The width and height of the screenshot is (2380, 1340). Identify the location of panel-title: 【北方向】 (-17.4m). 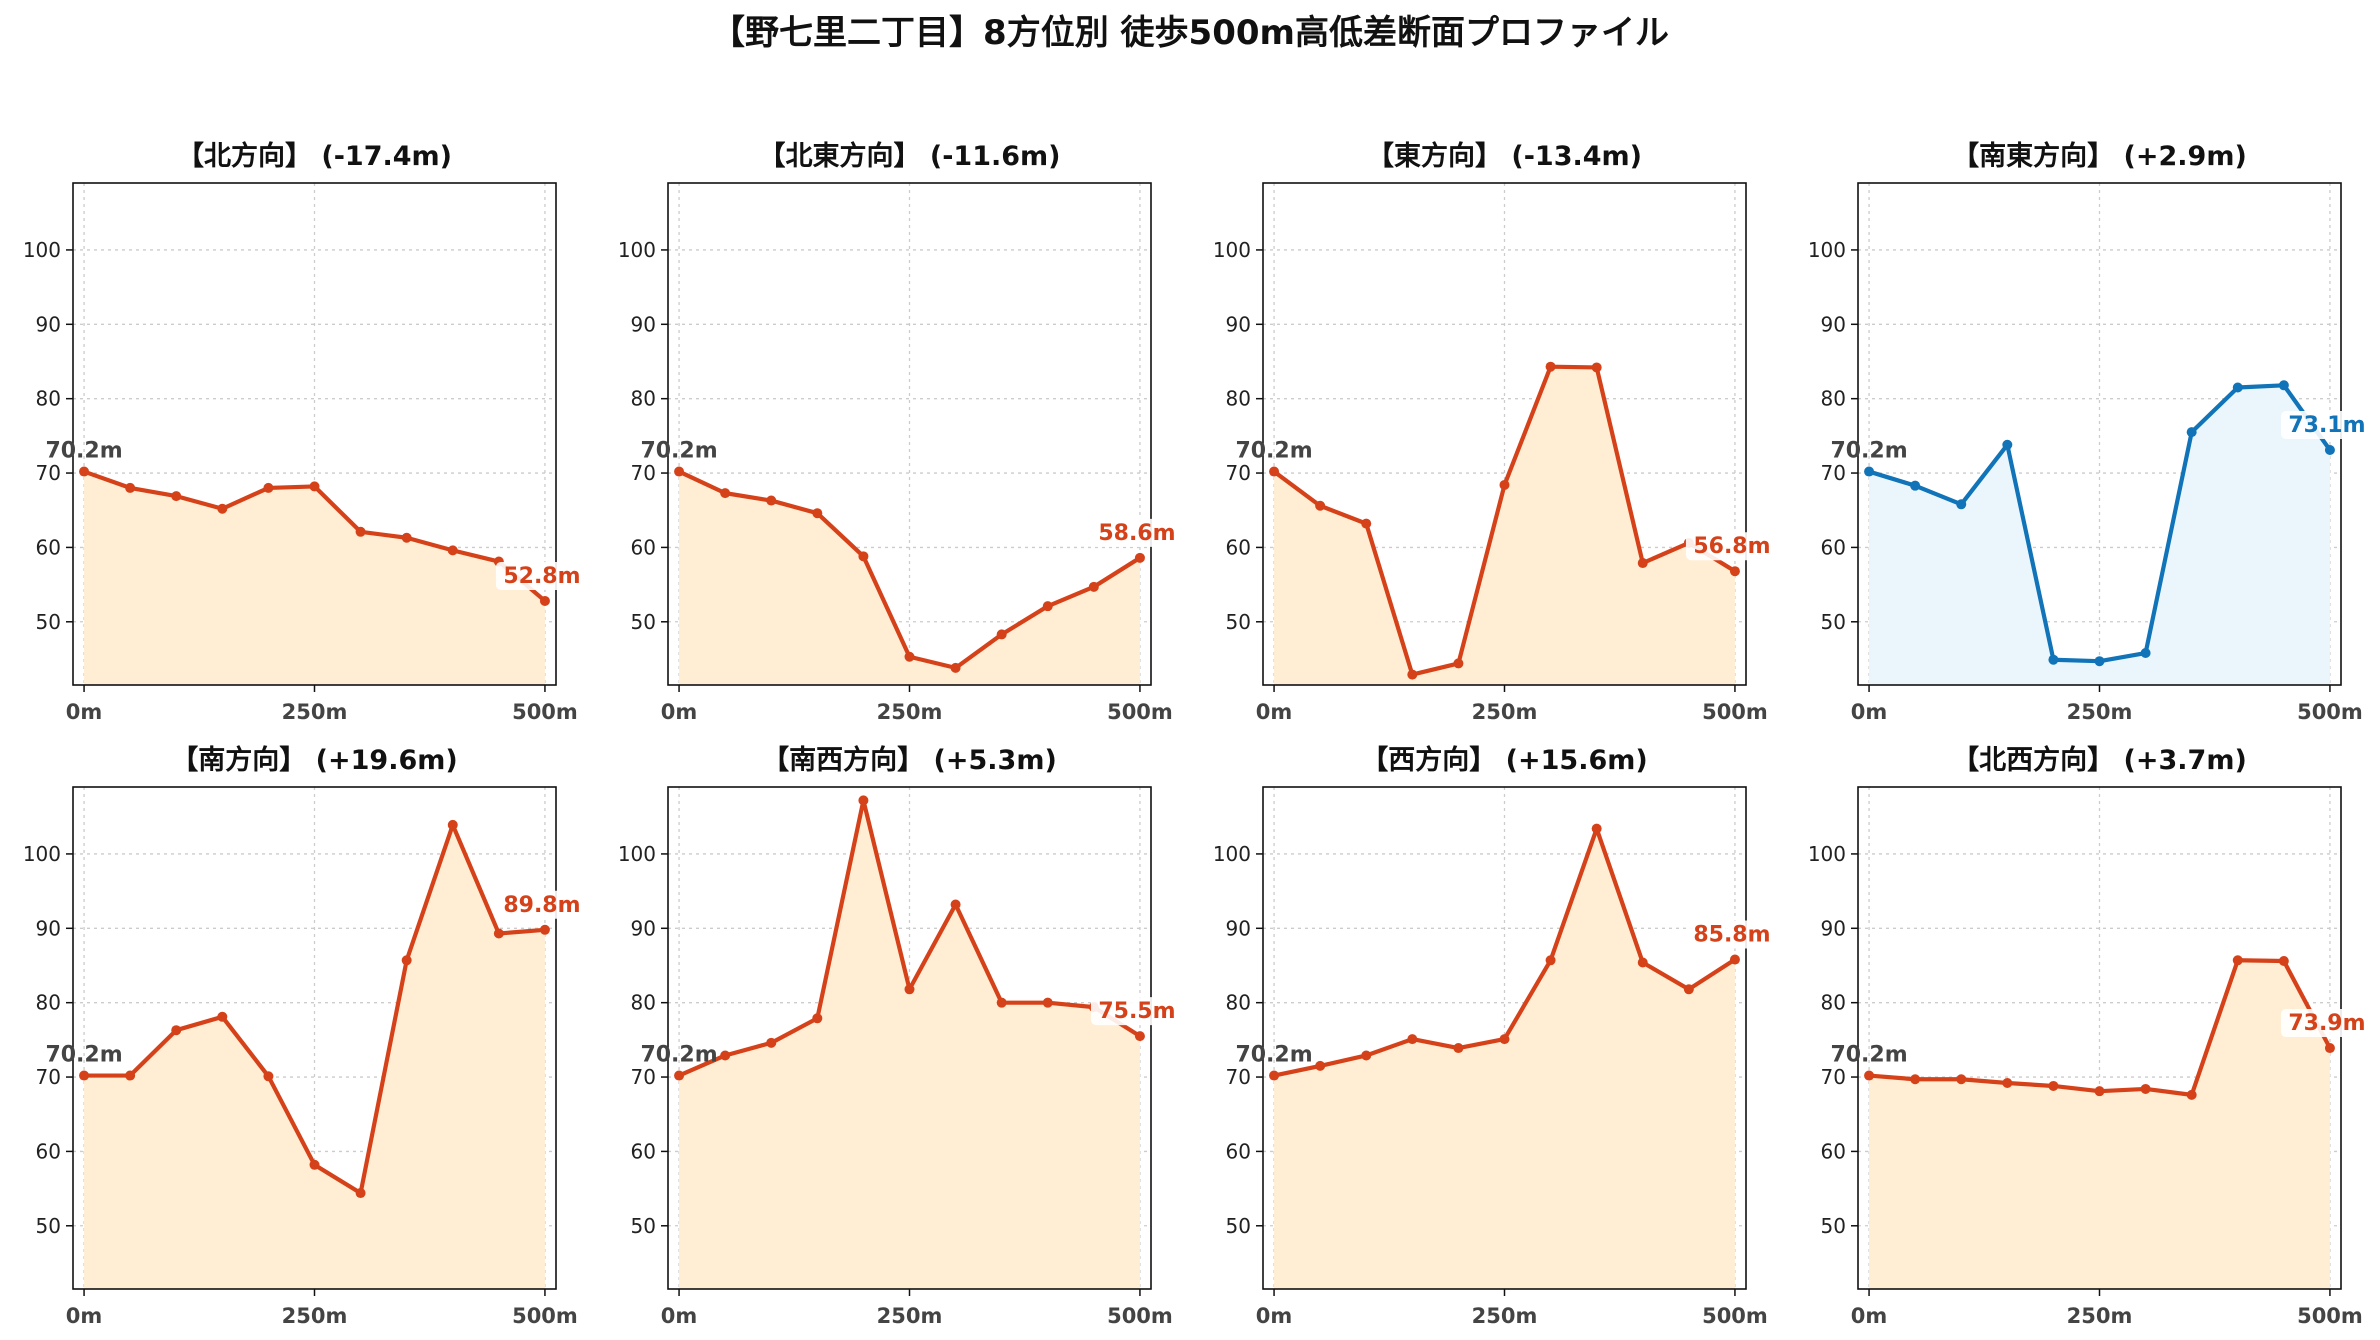
(314, 156).